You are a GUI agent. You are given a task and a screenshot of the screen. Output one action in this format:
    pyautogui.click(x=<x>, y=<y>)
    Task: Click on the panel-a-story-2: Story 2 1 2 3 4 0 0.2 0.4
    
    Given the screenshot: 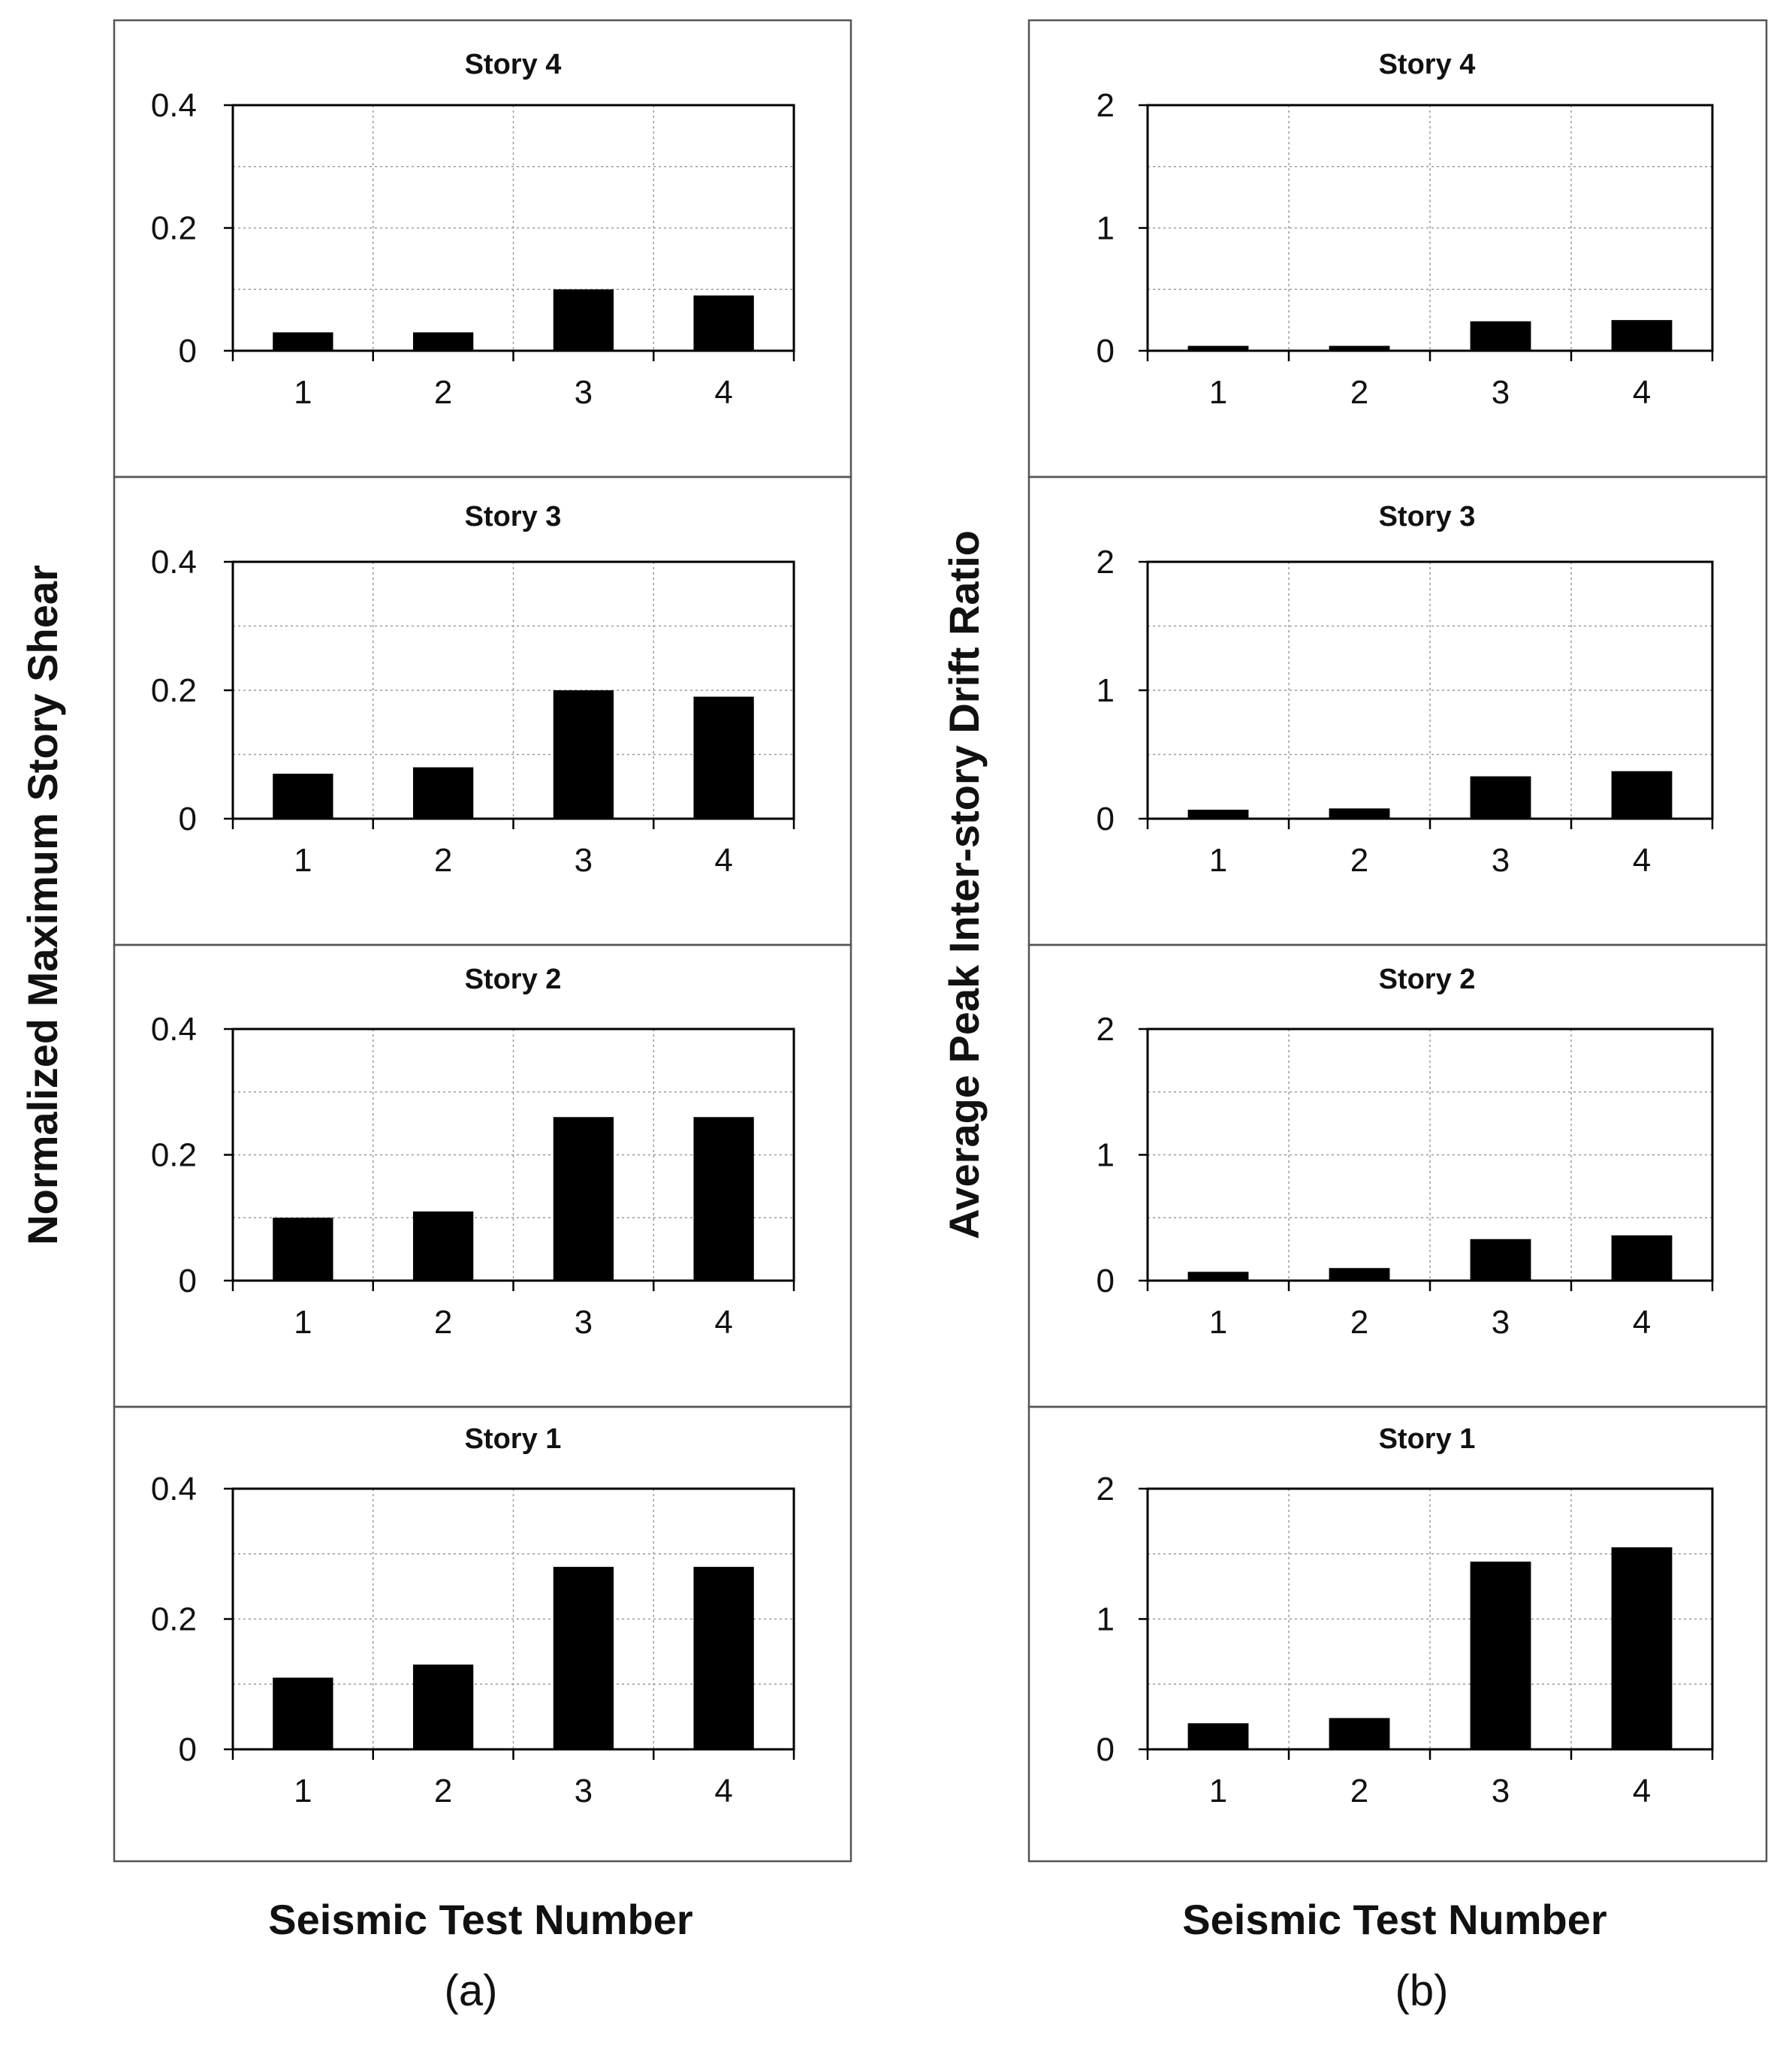 What is the action you would take?
    pyautogui.click(x=482, y=1175)
    